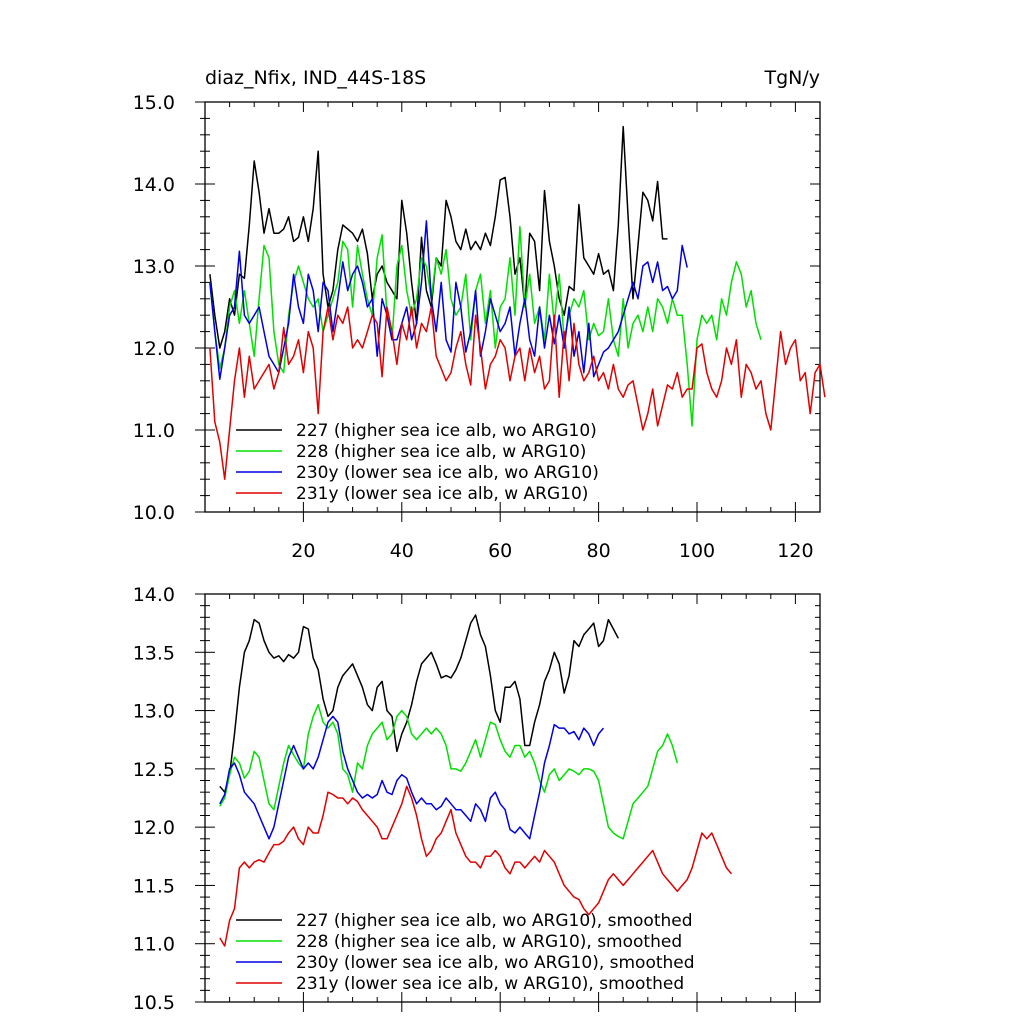 The image size is (1024, 1024). Describe the element at coordinates (441, 452) in the screenshot. I see `legend-entry: 228 (higher sea ice alb, w ARG10)` at that location.